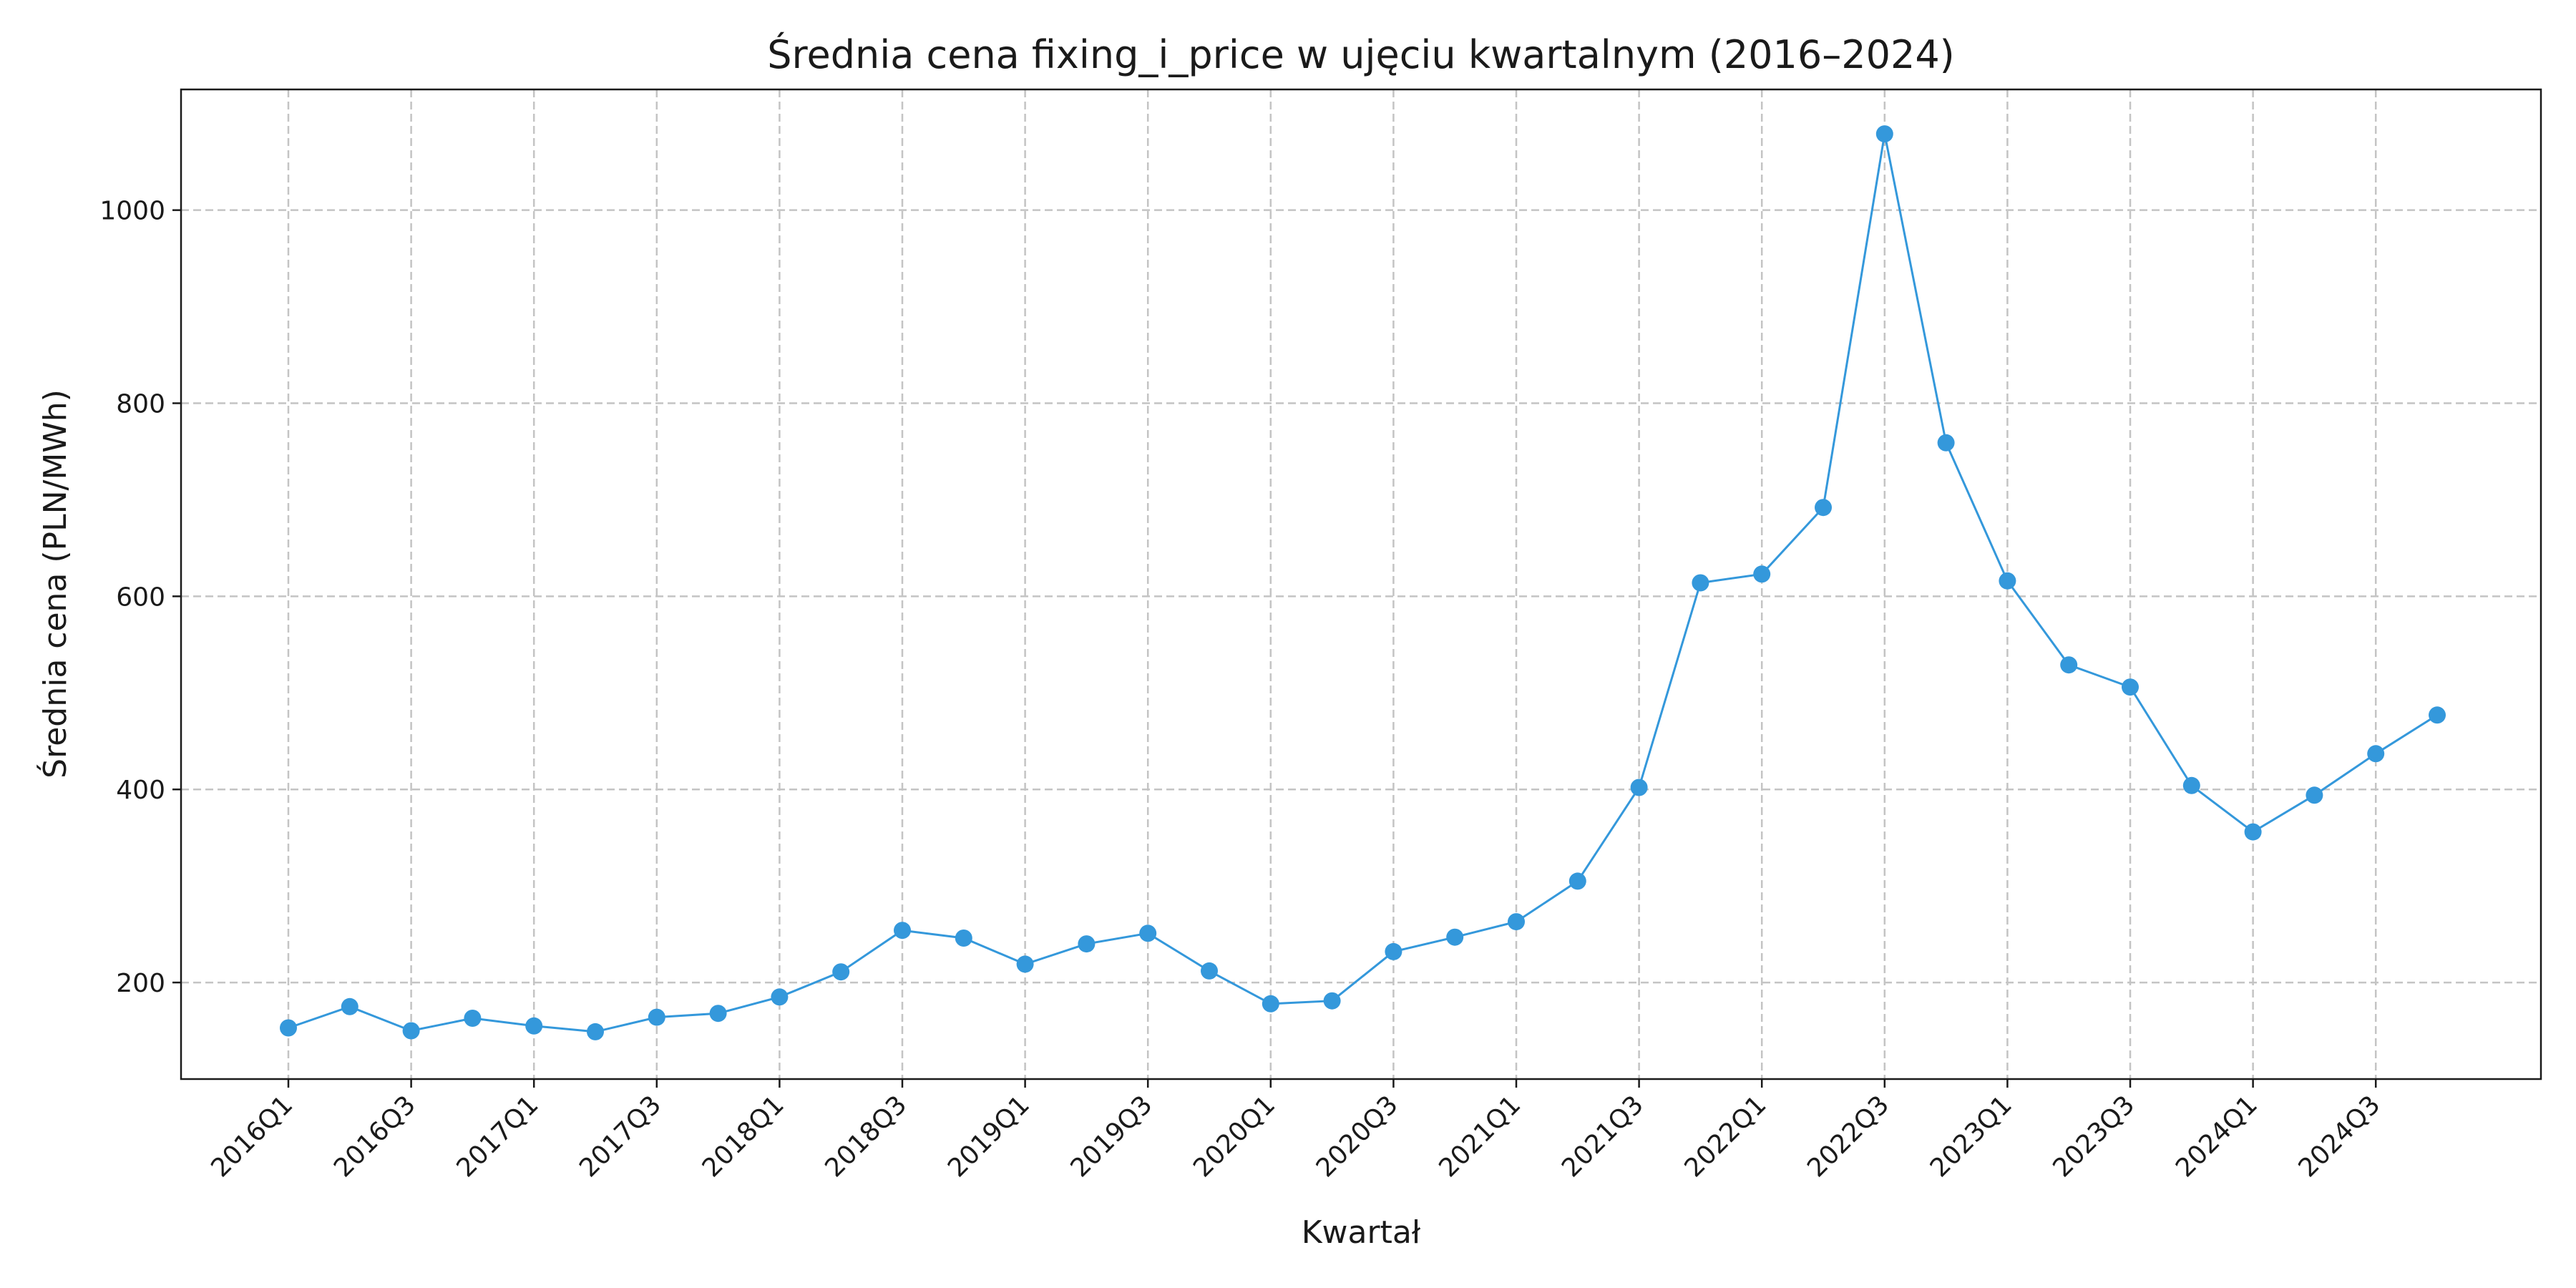 The image size is (2576, 1288). I want to click on x-tick-label: 2023Q3, so click(2093, 1136).